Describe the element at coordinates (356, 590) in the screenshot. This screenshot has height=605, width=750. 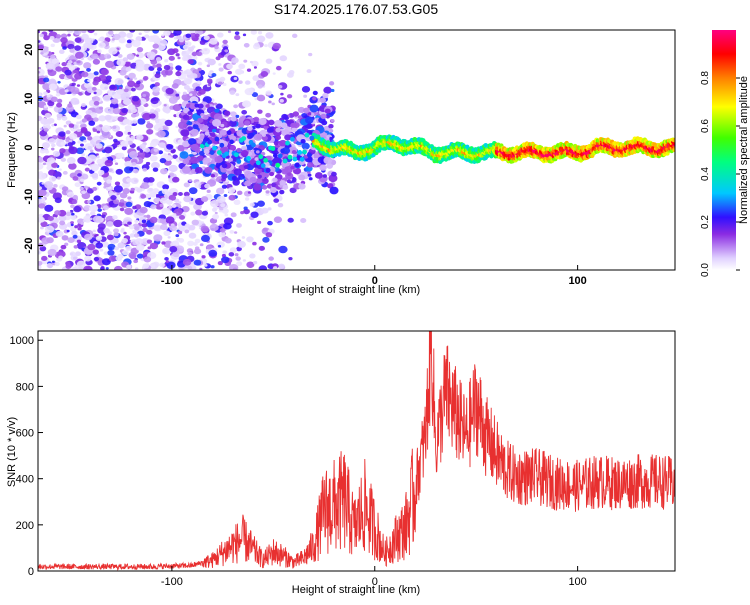
I see `snr-x-axis-label: Height of straight line (km)` at that location.